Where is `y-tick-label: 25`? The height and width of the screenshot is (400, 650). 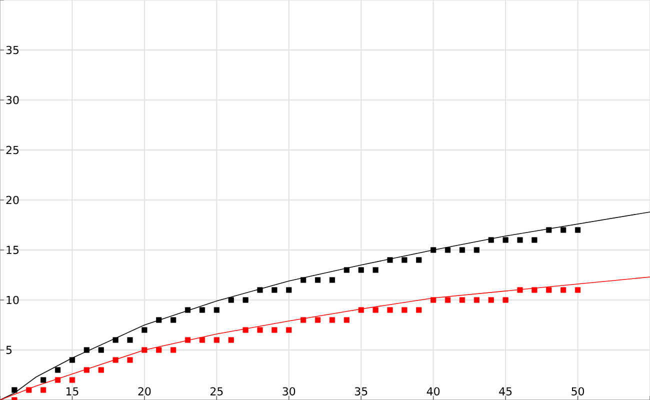
y-tick-label: 25 is located at coordinates (12, 150).